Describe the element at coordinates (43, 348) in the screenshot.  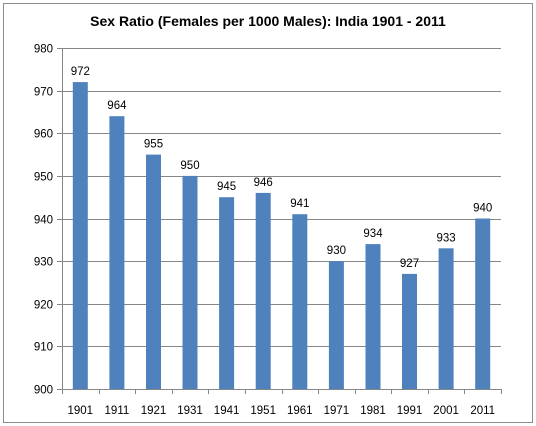
I see `y-tick-label: 910` at that location.